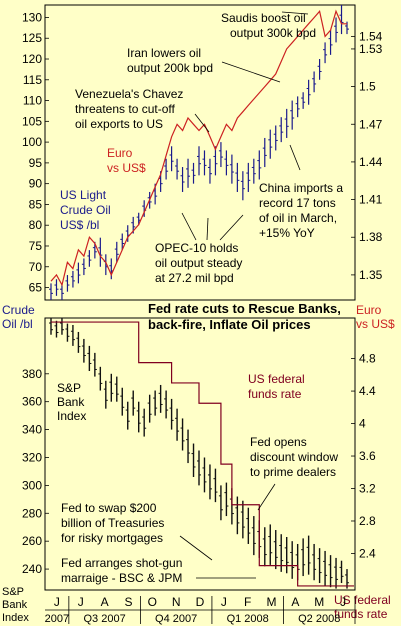  Describe the element at coordinates (248, 619) in the screenshot. I see `x-period-label: Q1 2008` at that location.